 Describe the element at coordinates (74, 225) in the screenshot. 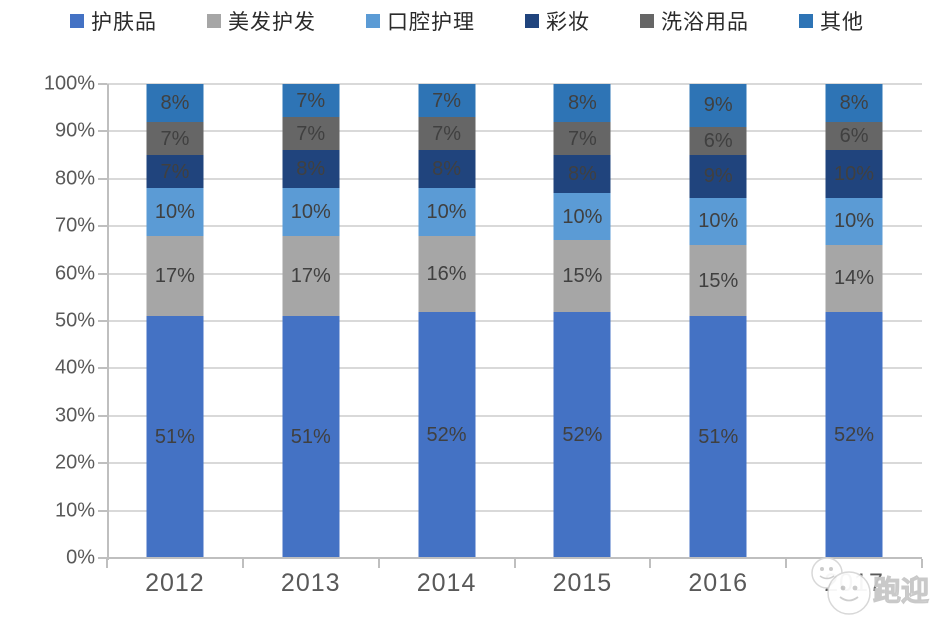

I see `y-tick-label: 70%` at that location.